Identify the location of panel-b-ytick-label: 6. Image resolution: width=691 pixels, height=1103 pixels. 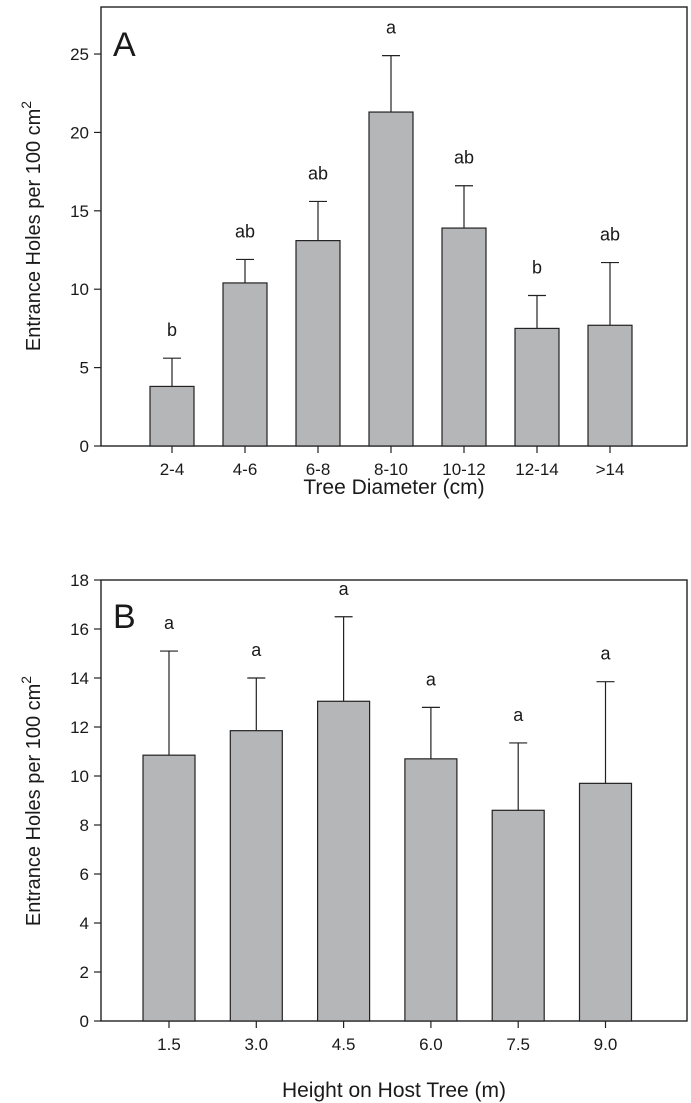
(84, 874).